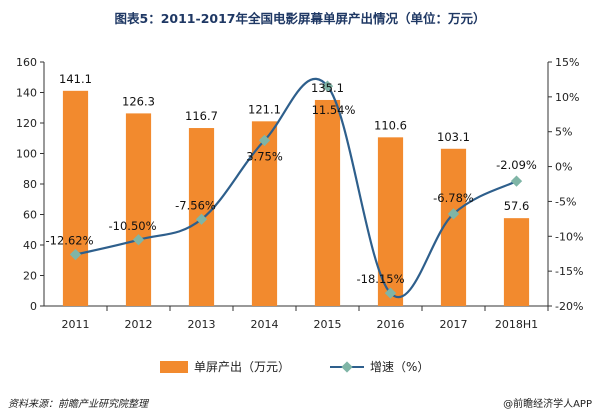 The height and width of the screenshot is (415, 600). What do you see at coordinates (328, 324) in the screenshot?
I see `x-tick-label: 2015` at bounding box center [328, 324].